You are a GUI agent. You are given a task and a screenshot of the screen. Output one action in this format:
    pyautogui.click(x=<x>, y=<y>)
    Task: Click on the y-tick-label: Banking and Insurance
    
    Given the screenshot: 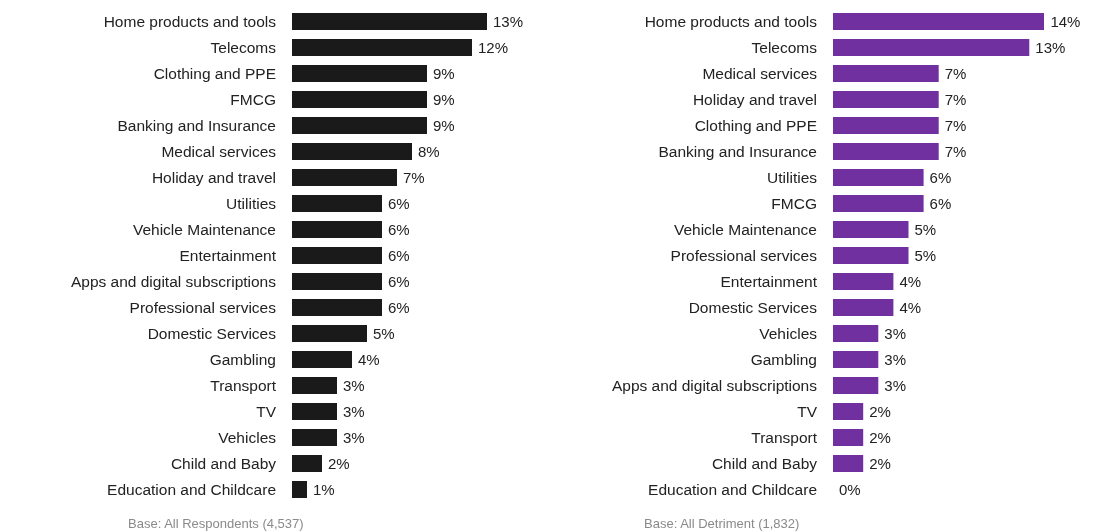 What is the action you would take?
    pyautogui.click(x=196, y=125)
    